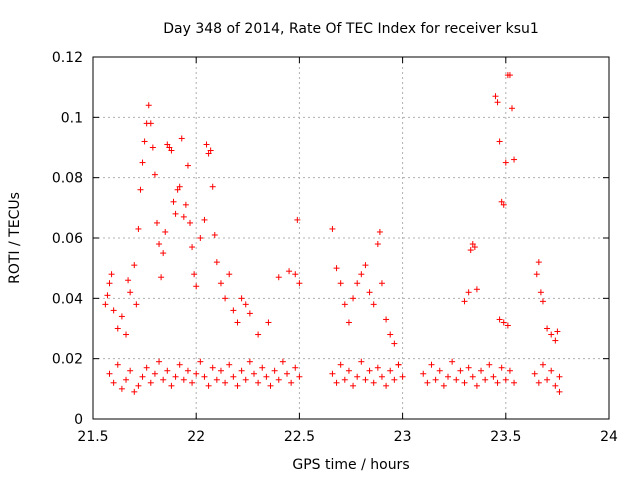  What do you see at coordinates (67, 360) in the screenshot?
I see `y-tick-label: 0.02` at bounding box center [67, 360].